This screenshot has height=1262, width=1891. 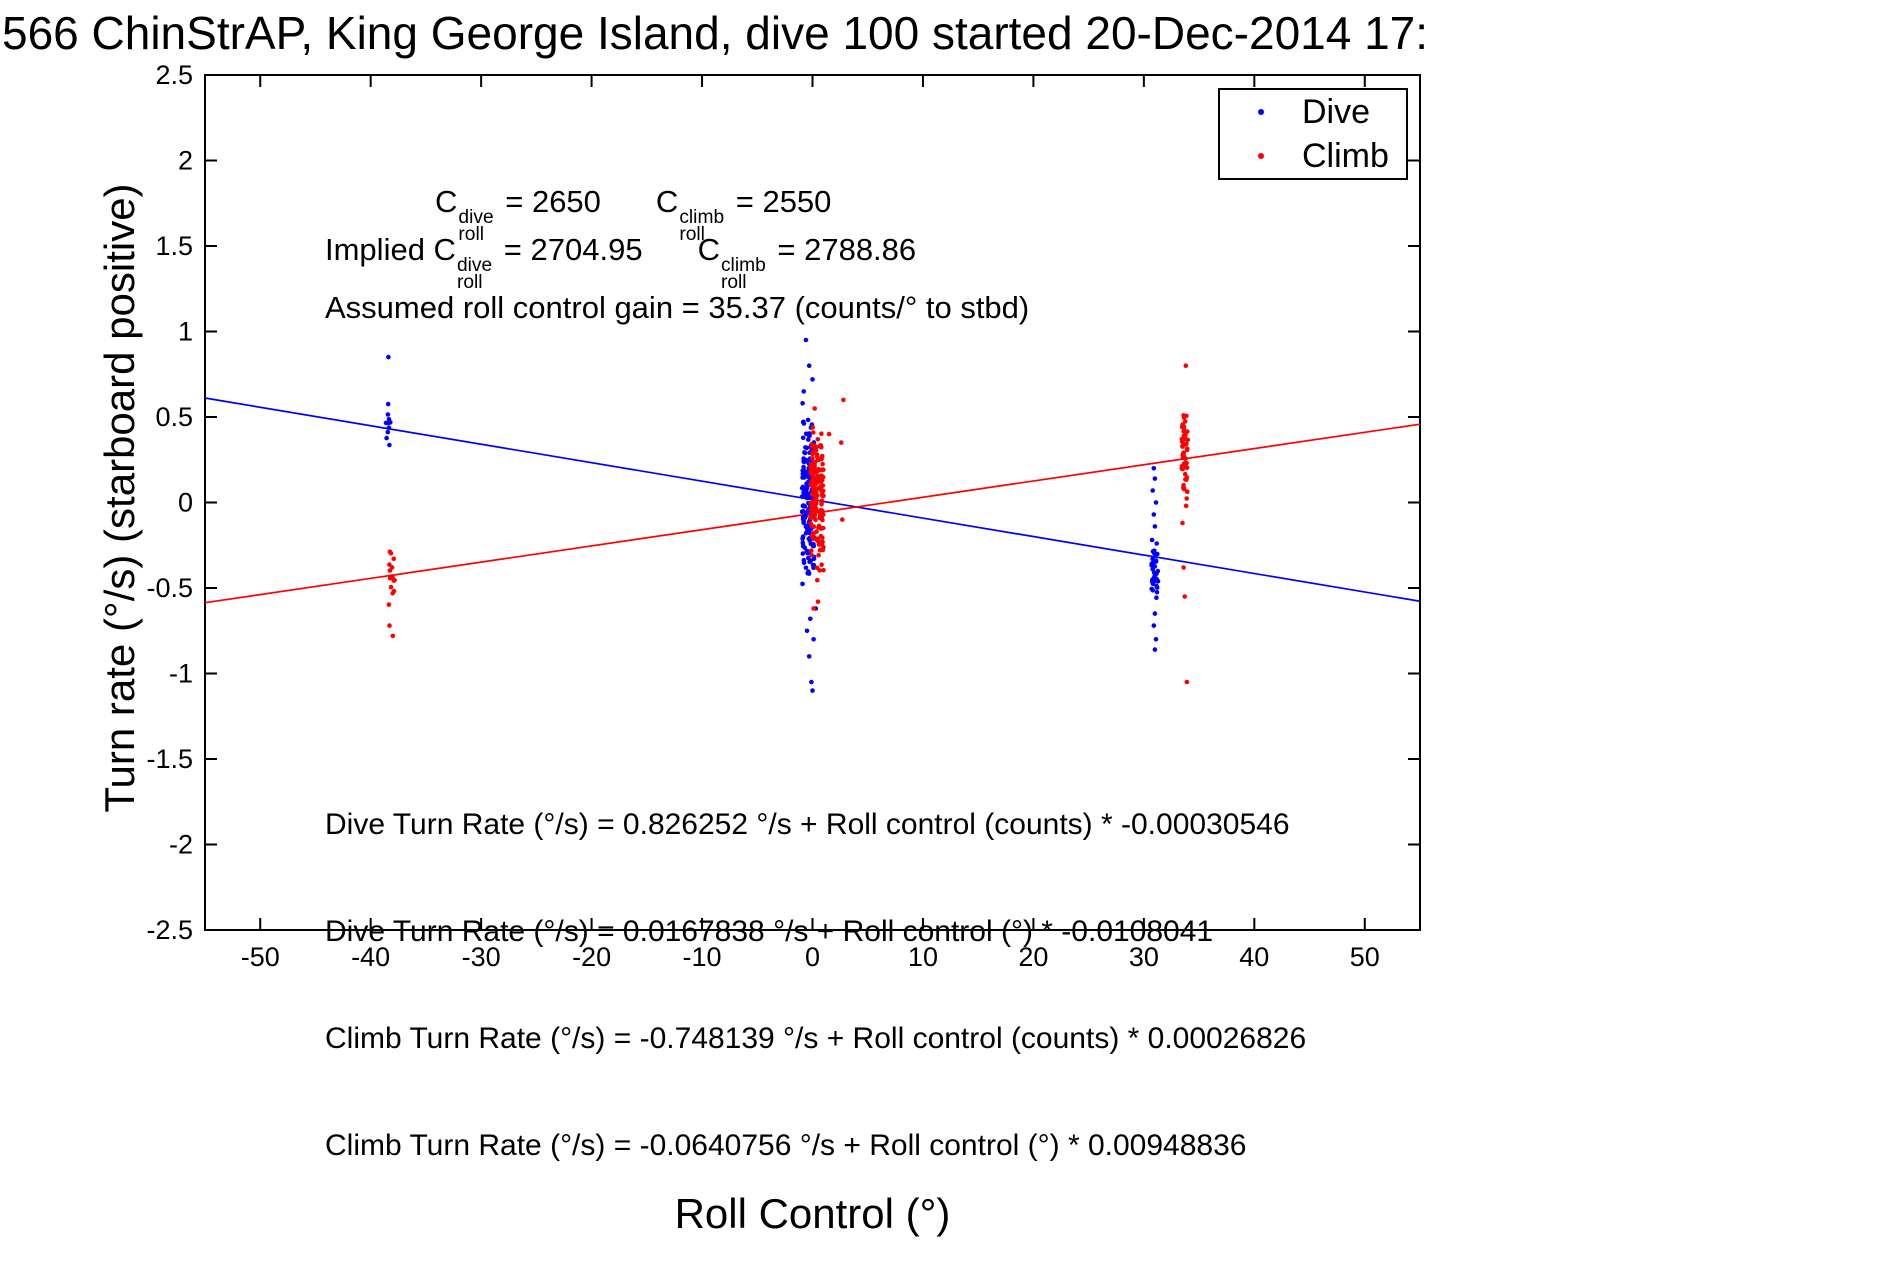 I want to click on x-tick-label: -20, so click(x=591, y=957).